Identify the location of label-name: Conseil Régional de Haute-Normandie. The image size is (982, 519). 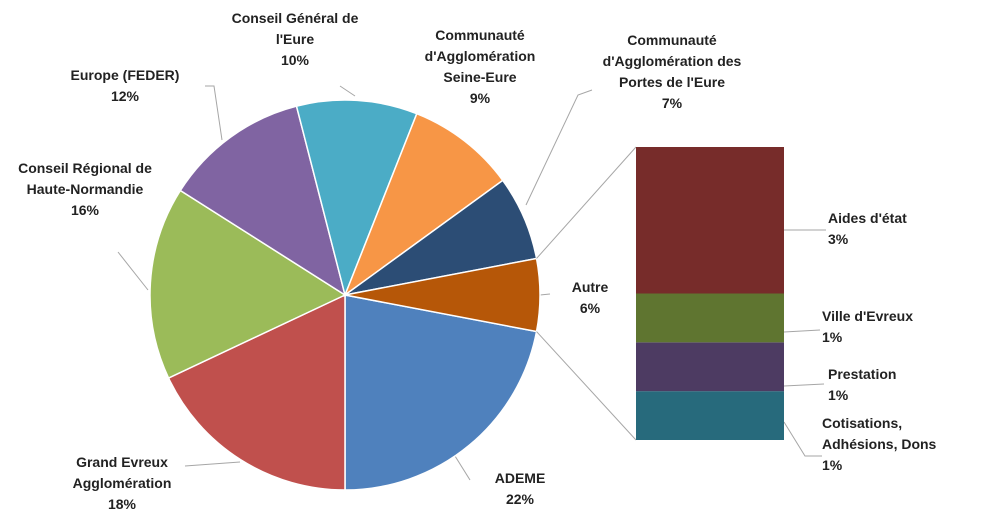
(85, 178).